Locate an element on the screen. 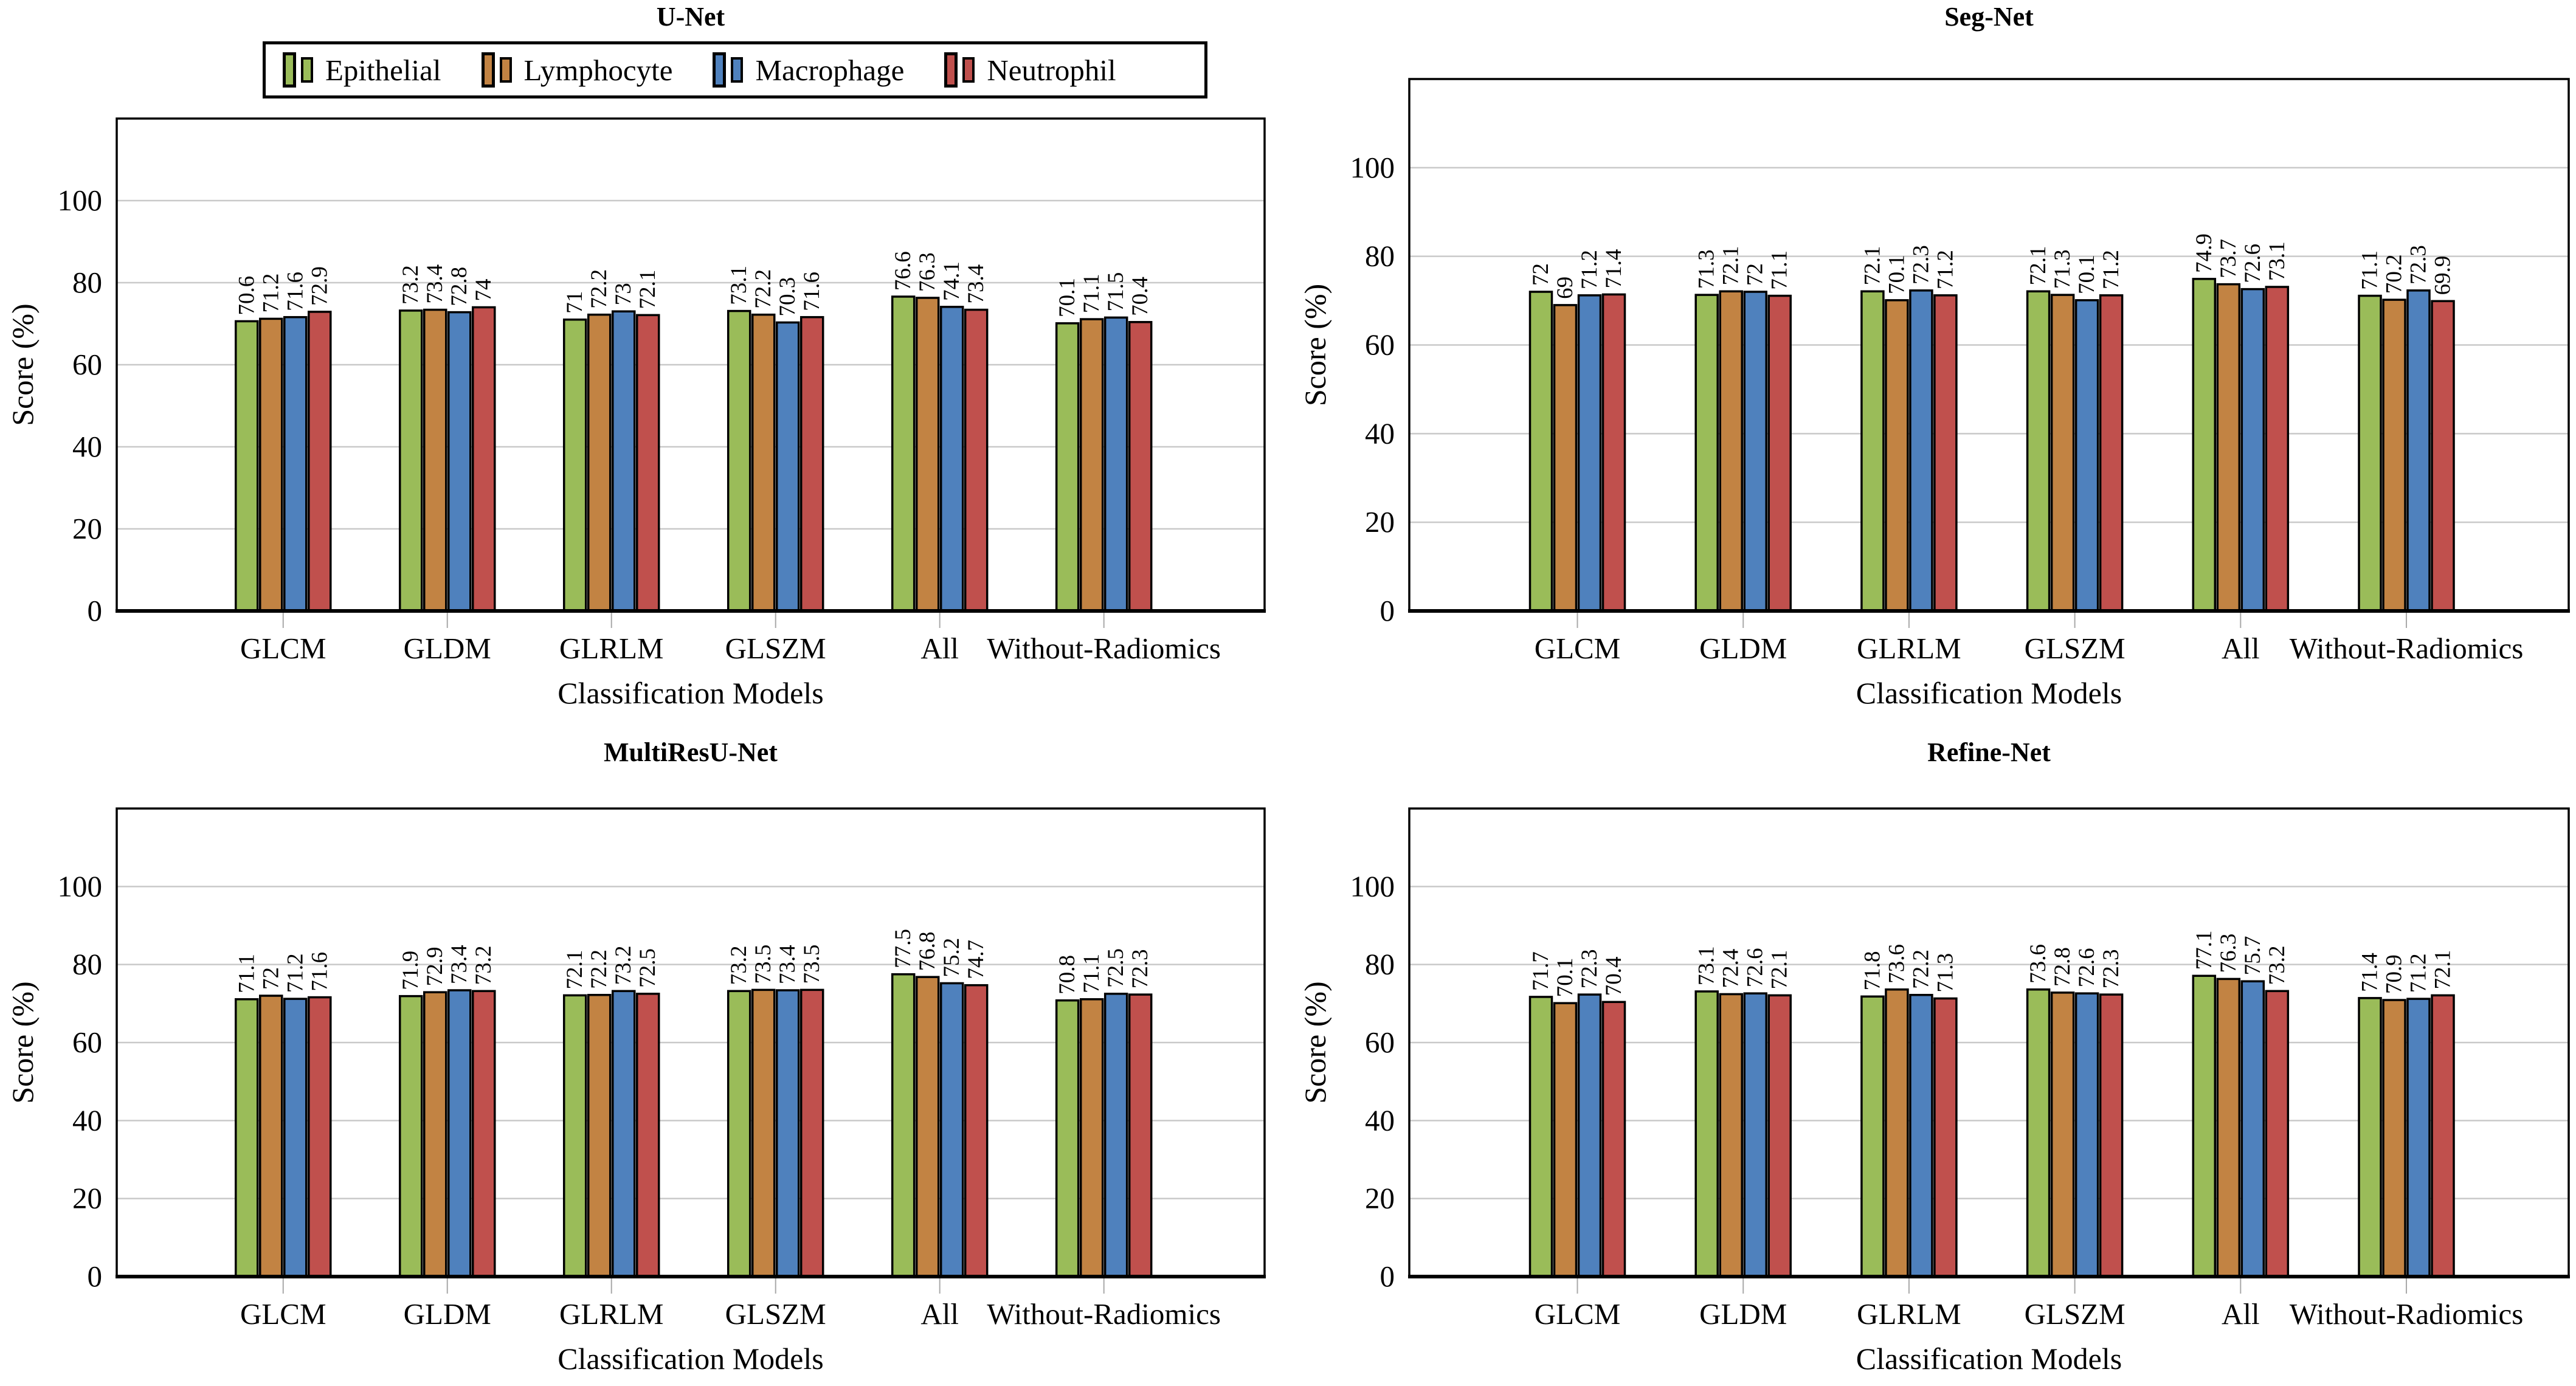  bar-value-label: 73.4 is located at coordinates (460, 964).